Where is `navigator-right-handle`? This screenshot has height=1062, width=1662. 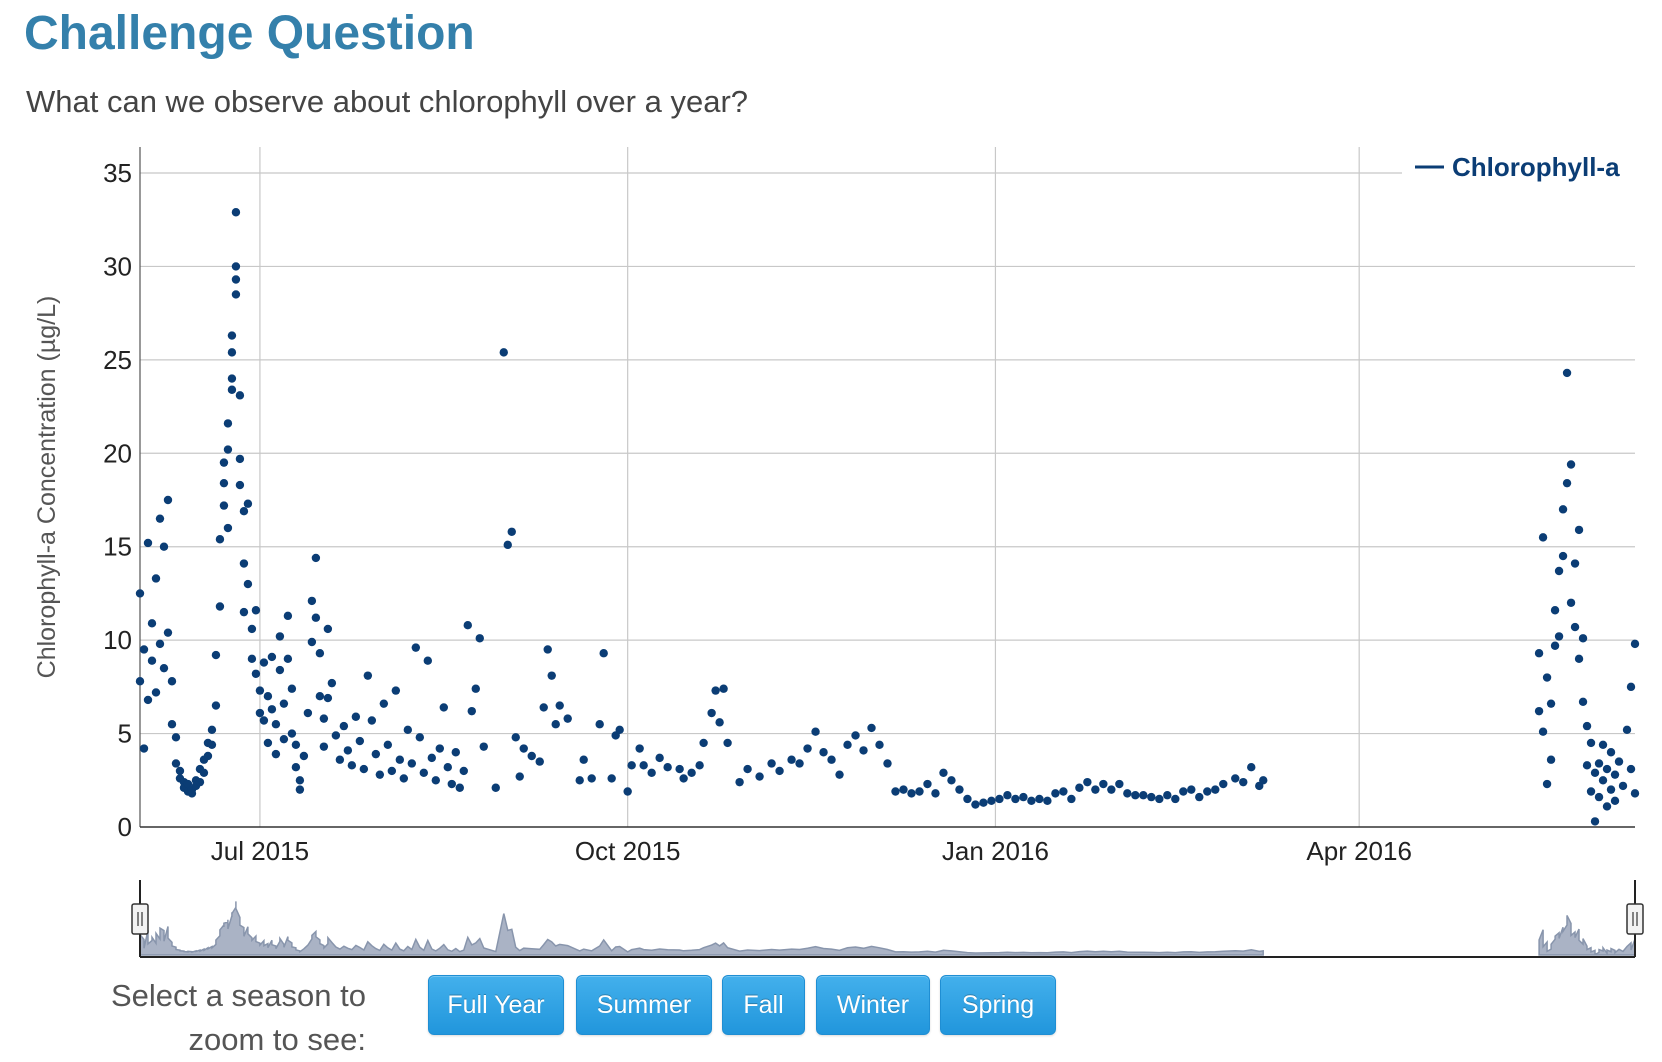 navigator-right-handle is located at coordinates (1635, 919).